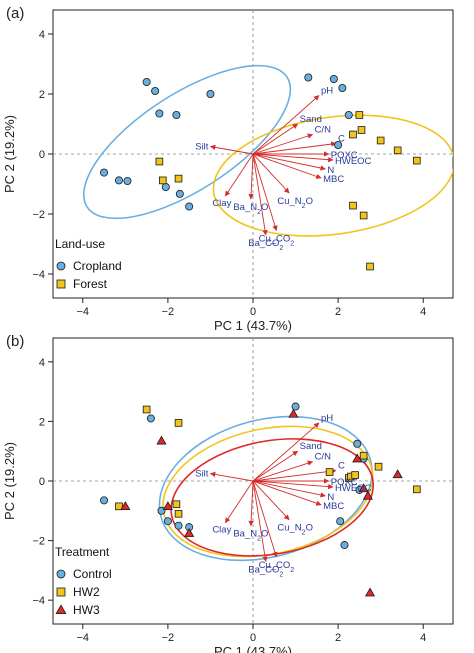 The image size is (474, 653). Describe the element at coordinates (250, 209) in the screenshot. I see `loading-label: Ba_N2O` at that location.